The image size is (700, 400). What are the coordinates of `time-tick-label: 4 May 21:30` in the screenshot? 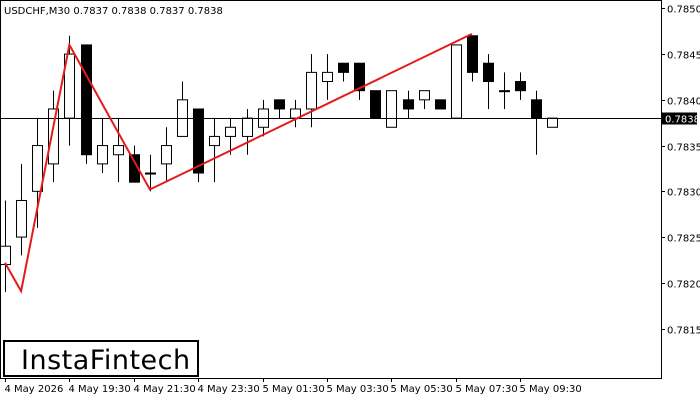 It's located at (165, 389).